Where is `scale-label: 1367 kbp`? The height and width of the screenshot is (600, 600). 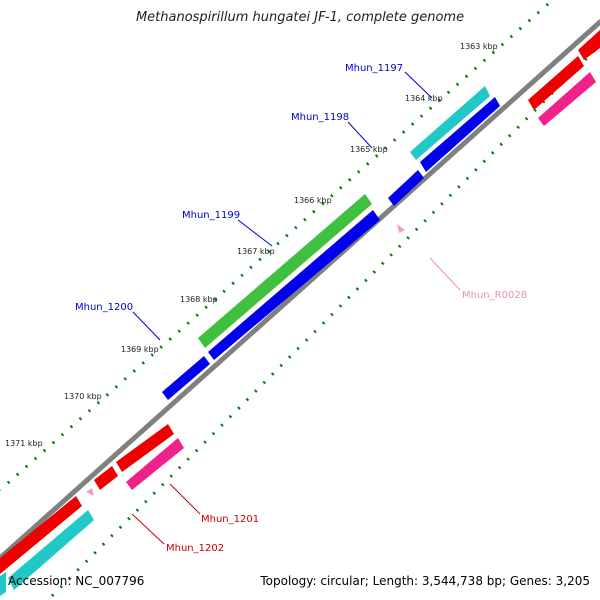
scale-label: 1367 kbp is located at coordinates (256, 251).